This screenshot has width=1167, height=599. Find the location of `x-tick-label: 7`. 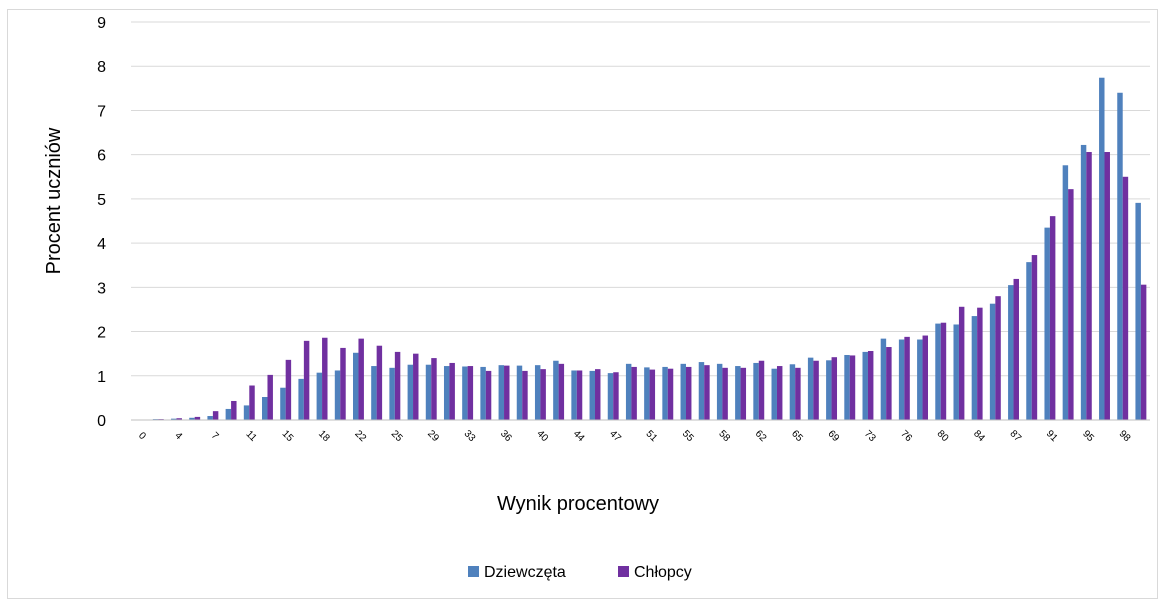

x-tick-label: 7 is located at coordinates (215, 436).